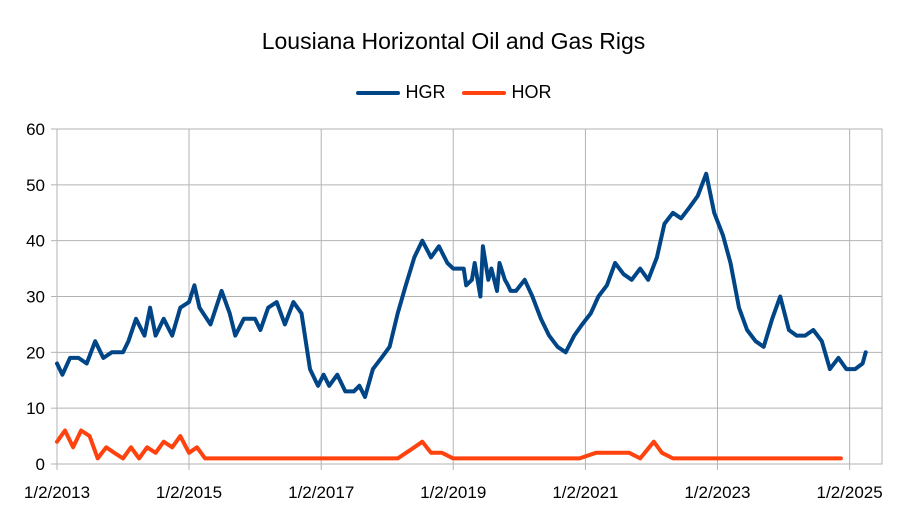  I want to click on y-tick-label: 0, so click(40, 464).